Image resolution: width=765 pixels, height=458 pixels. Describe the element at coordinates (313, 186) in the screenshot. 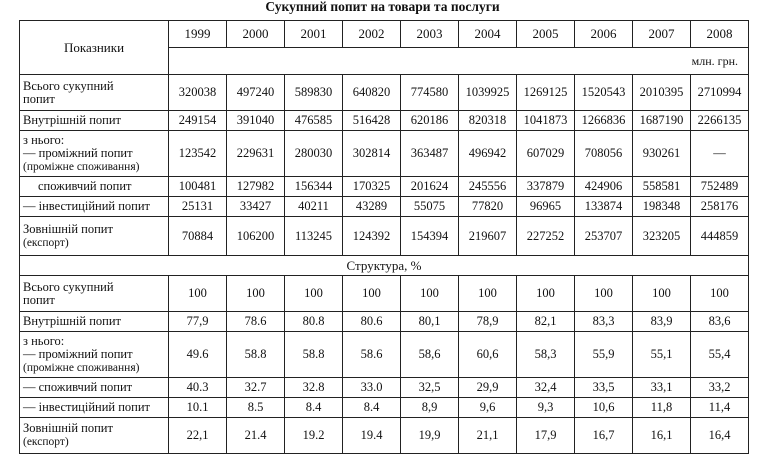

I see `table-cell: 156344` at that location.